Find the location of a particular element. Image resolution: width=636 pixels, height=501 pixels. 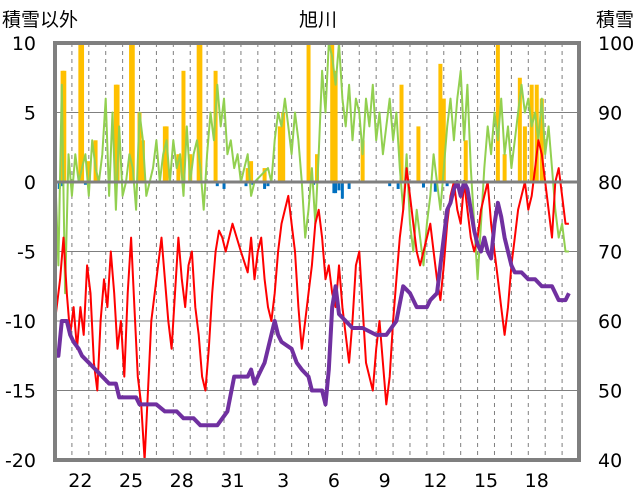

x-tick-label: 6 is located at coordinates (334, 481).